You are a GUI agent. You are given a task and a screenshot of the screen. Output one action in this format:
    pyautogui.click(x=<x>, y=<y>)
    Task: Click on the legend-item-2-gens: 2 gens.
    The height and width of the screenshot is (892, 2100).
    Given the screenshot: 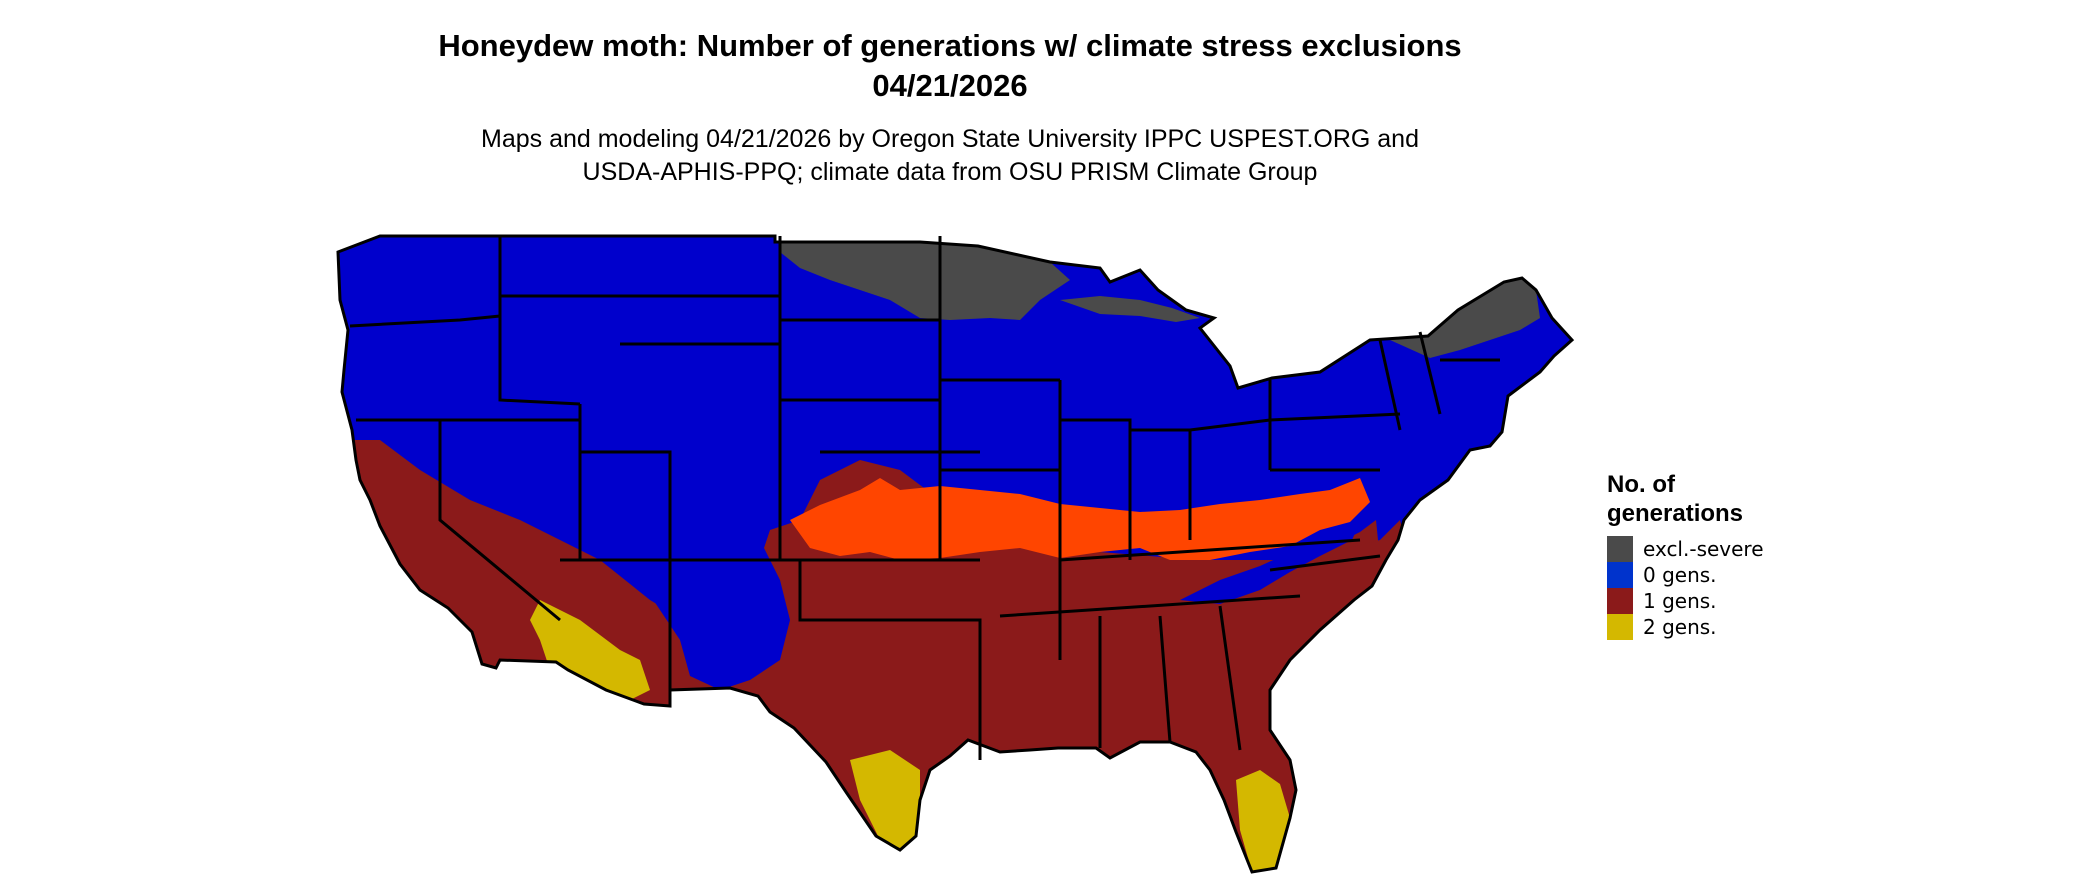 What is the action you would take?
    pyautogui.click(x=1685, y=627)
    